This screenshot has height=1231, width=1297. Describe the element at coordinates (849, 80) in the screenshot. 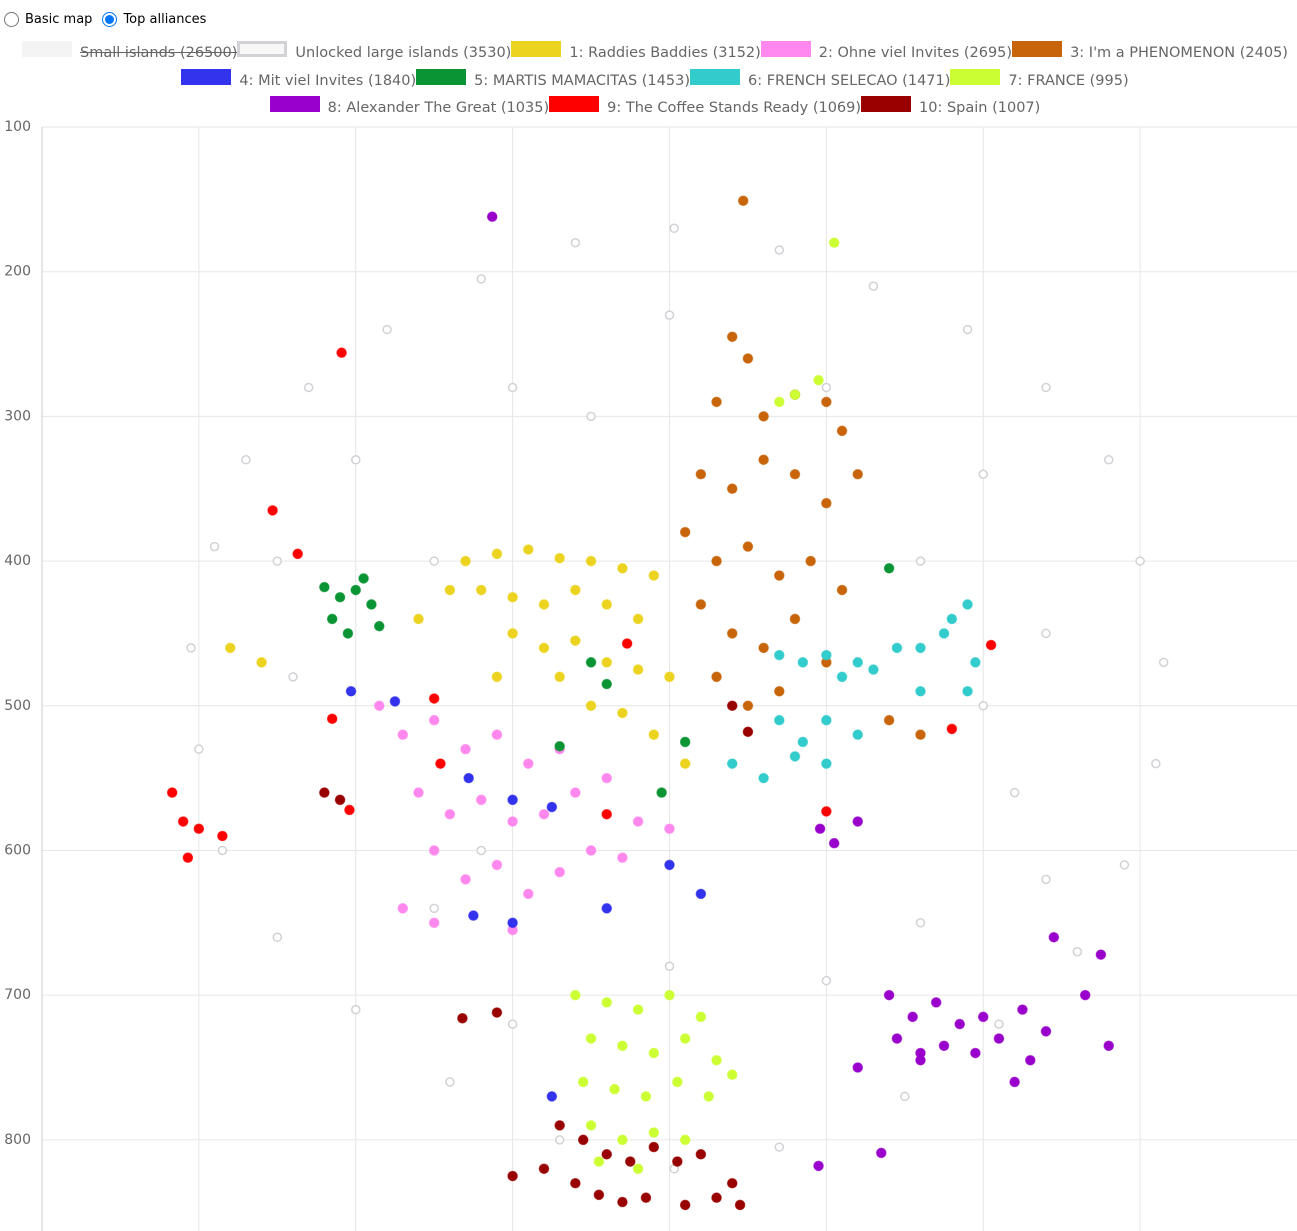

I see `legend-label: 6: FRENCH SELECAO (1471)` at that location.